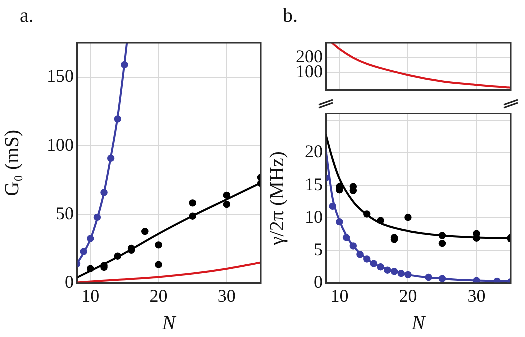 The height and width of the screenshot is (337, 525). What do you see at coordinates (290, 16) in the screenshot?
I see `chart-title: b.` at bounding box center [290, 16].